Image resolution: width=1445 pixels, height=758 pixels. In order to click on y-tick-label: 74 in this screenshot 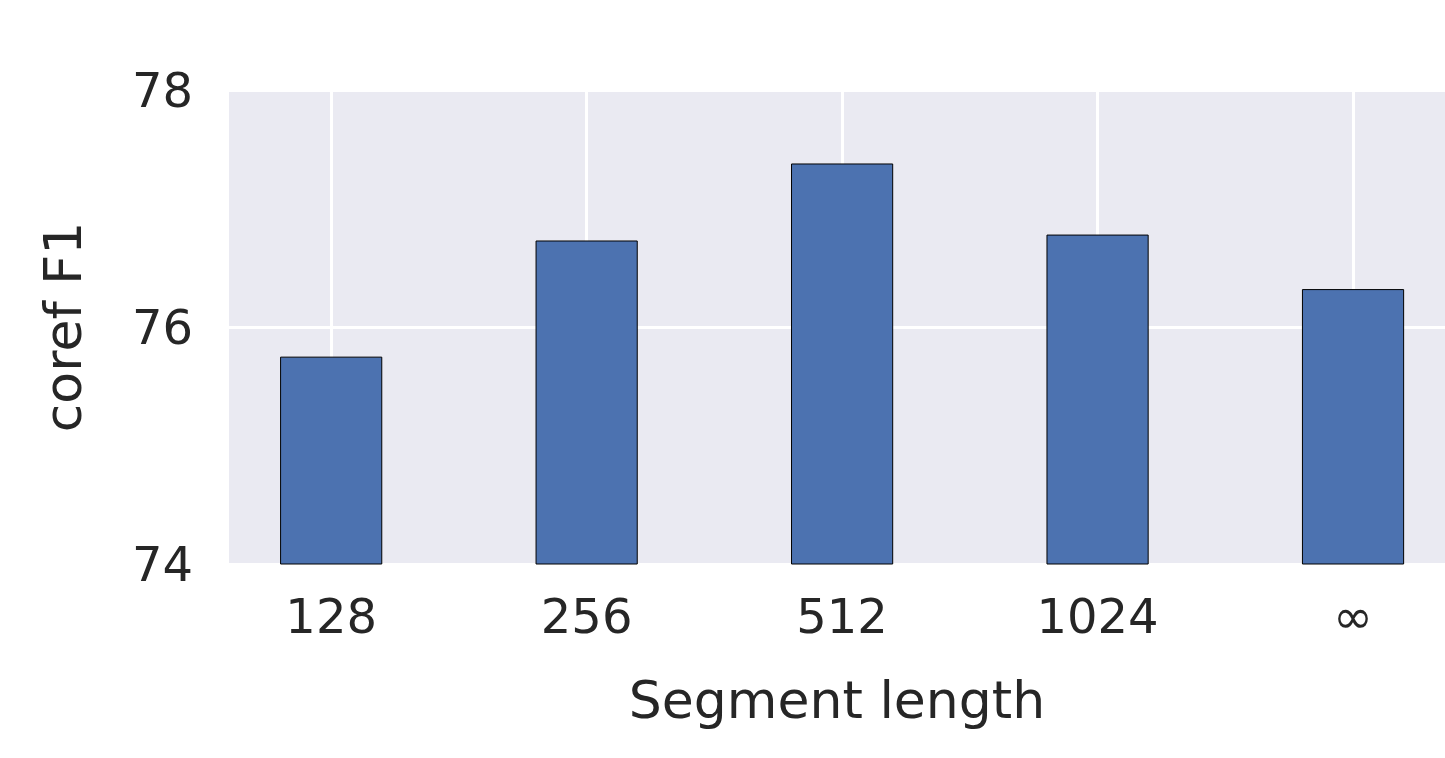, I will do `click(162, 564)`.